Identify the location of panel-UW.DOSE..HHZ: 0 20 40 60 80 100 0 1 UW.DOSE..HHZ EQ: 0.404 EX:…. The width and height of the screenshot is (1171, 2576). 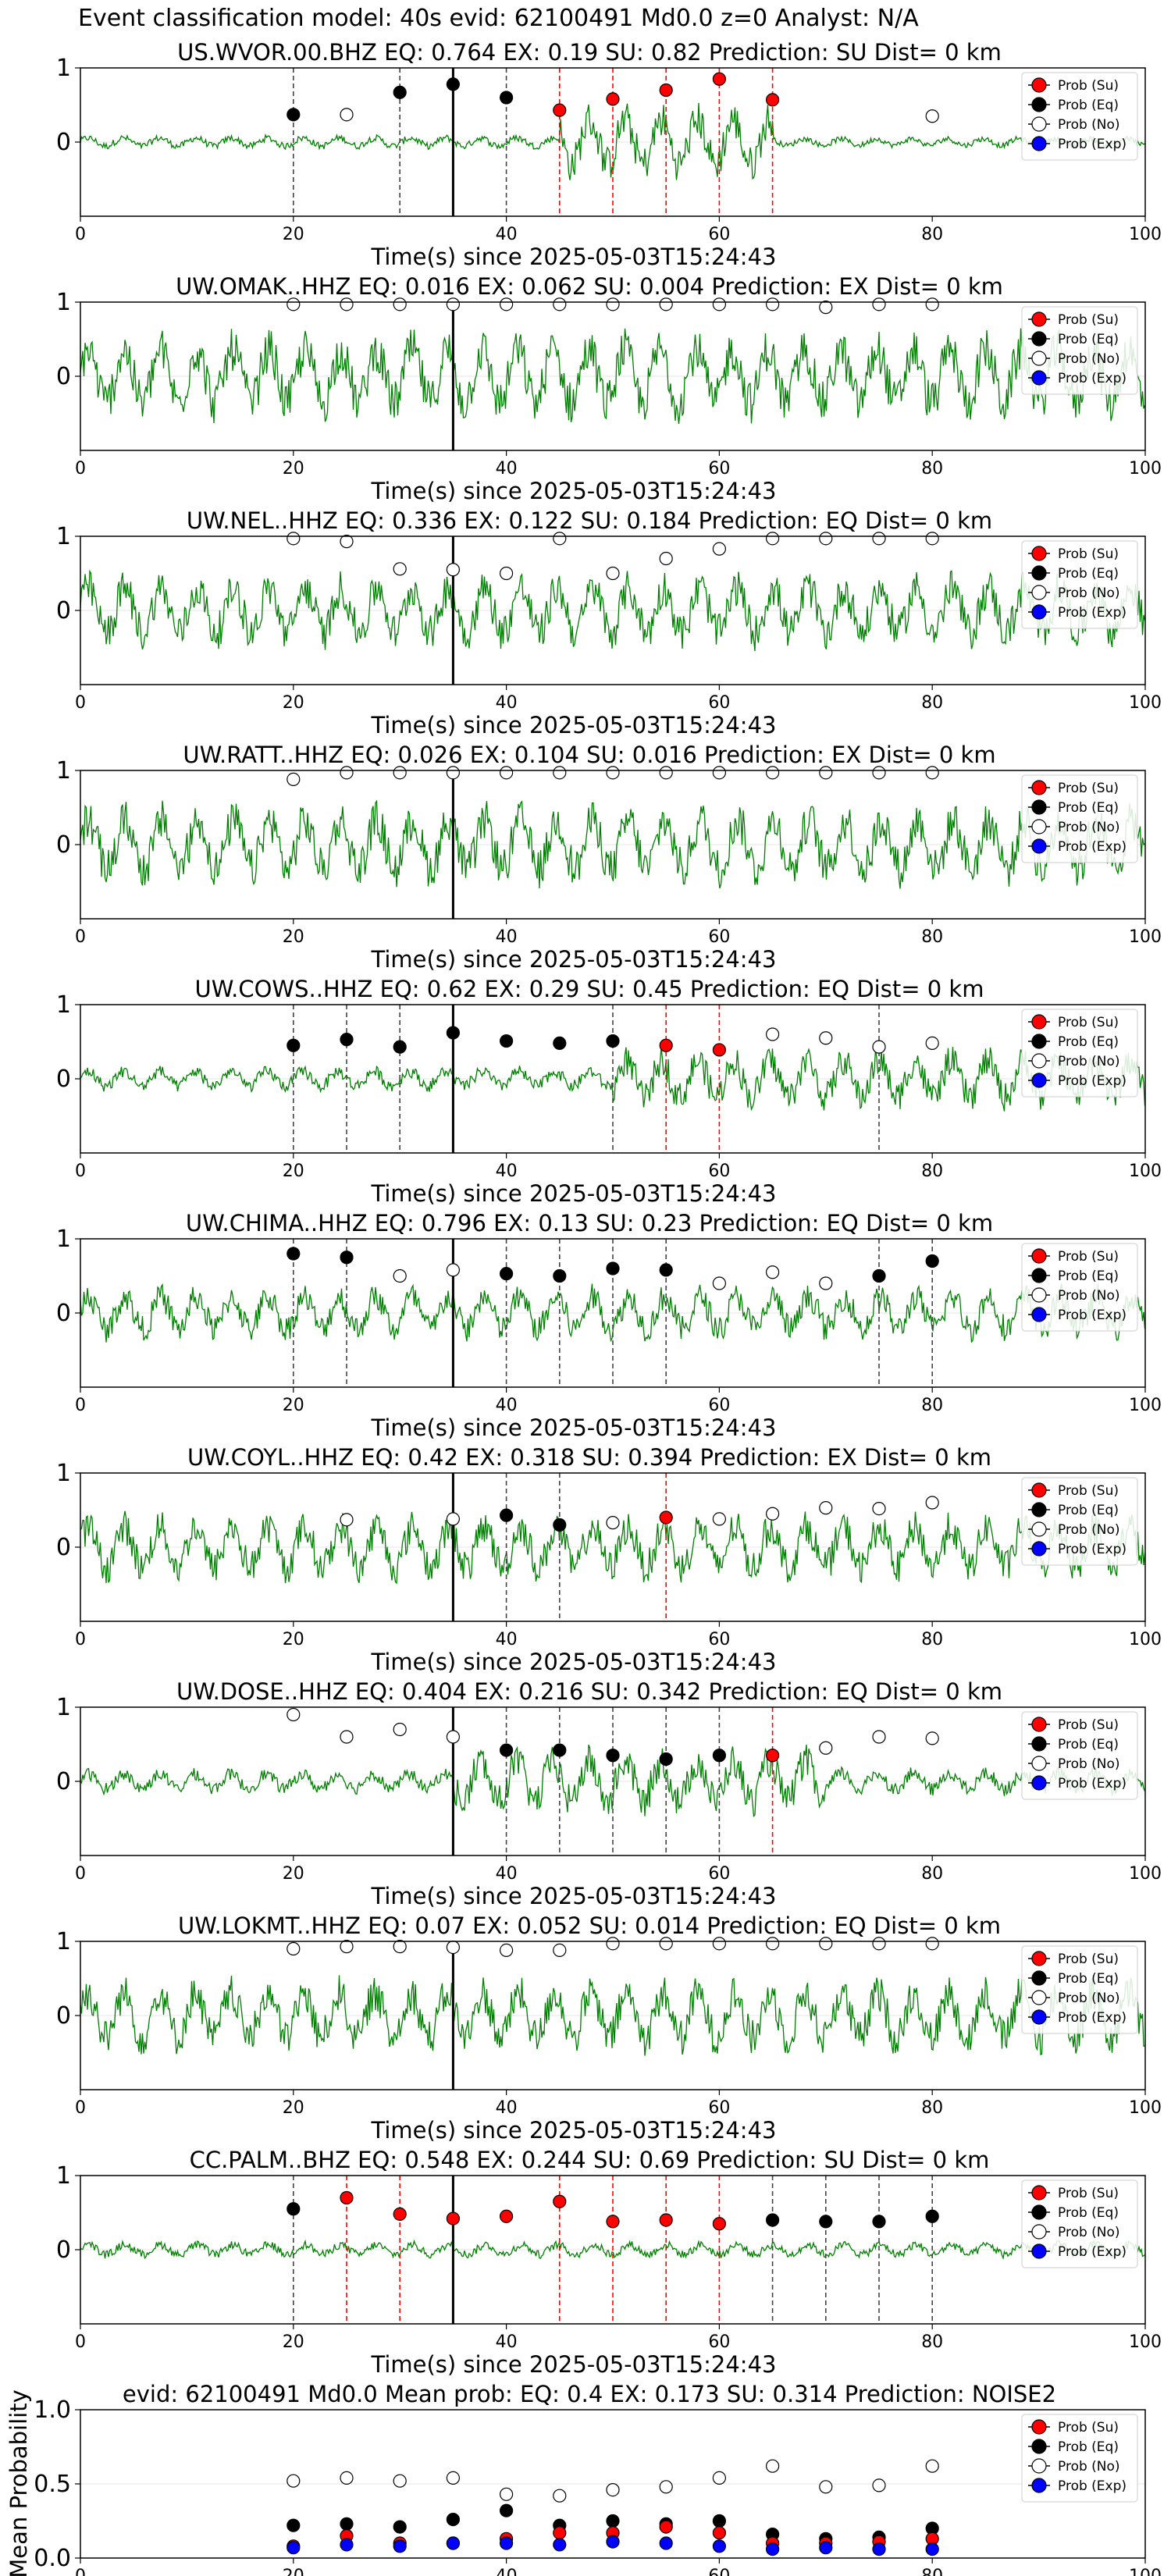
(609, 1793).